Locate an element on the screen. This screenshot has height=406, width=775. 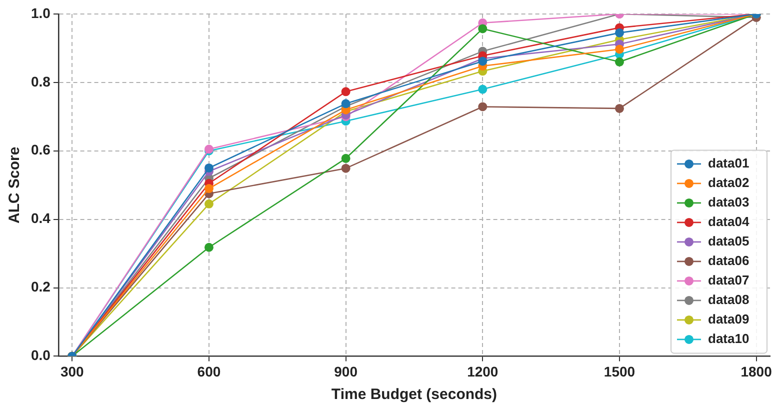
x-tick-label: 1200 is located at coordinates (482, 371).